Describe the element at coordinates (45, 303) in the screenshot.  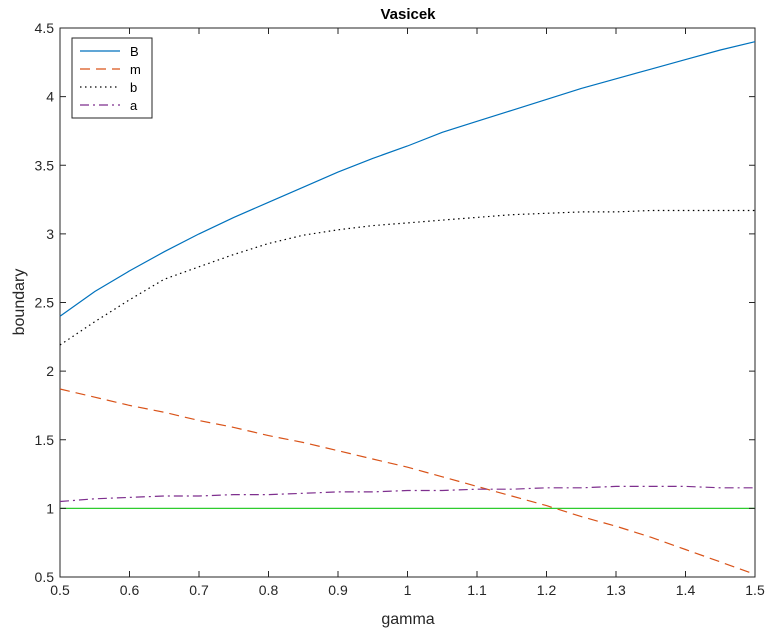
I see `y-tick-label: 2.5` at that location.